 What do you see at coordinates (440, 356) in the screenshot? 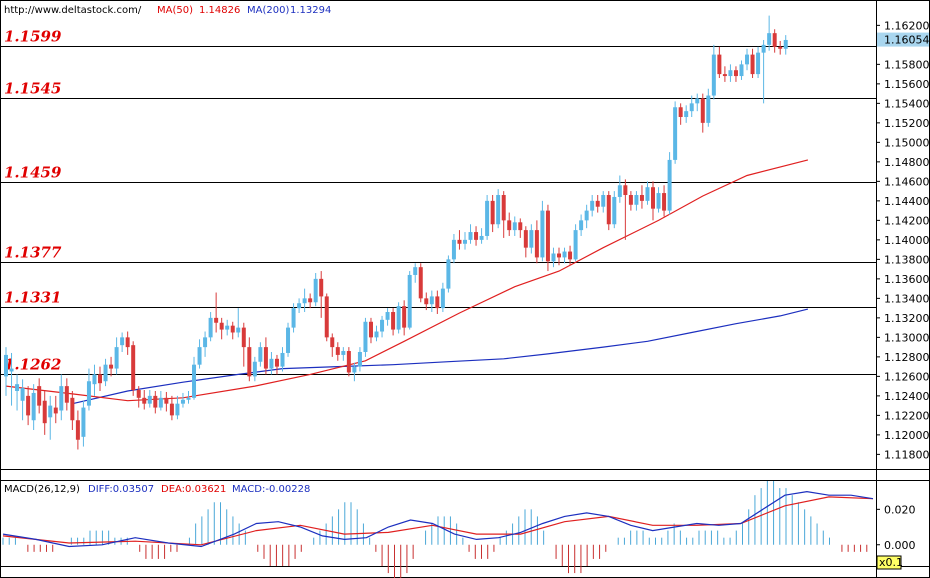
I see `ma200-line` at bounding box center [440, 356].